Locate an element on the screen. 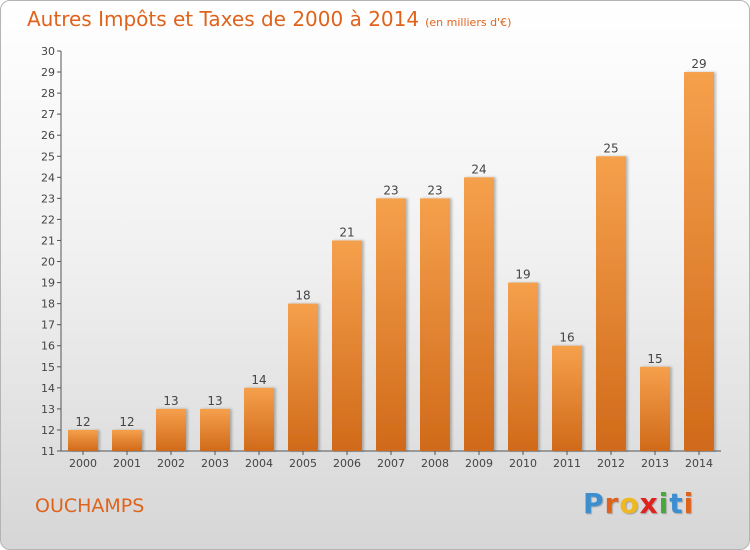 This screenshot has height=550, width=750. x-tick-label: 2010 is located at coordinates (523, 463).